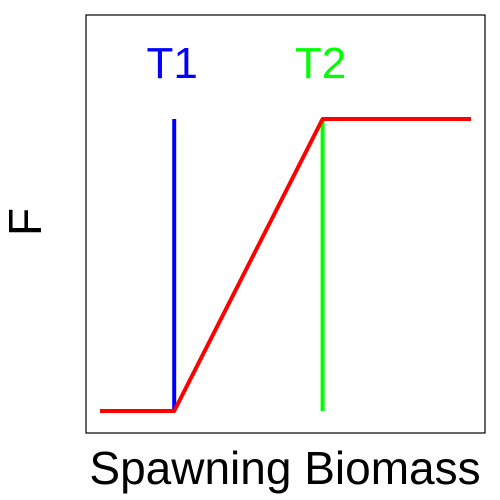  Describe the element at coordinates (320, 63) in the screenshot. I see `reference-label-t2: T2` at that location.